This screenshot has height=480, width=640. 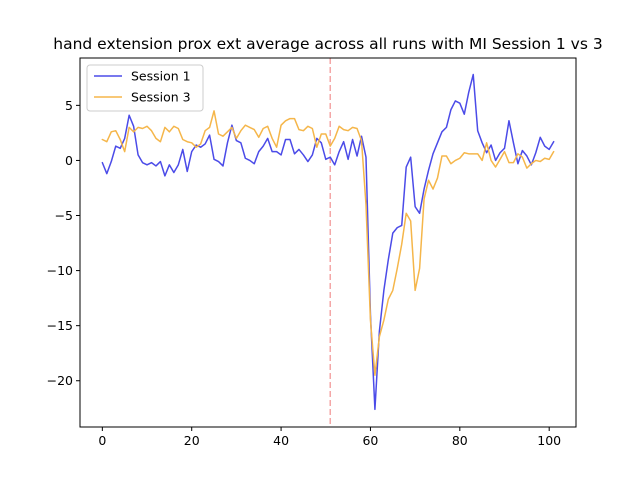 What do you see at coordinates (60, 380) in the screenshot?
I see `y-tick-label: −20` at bounding box center [60, 380].